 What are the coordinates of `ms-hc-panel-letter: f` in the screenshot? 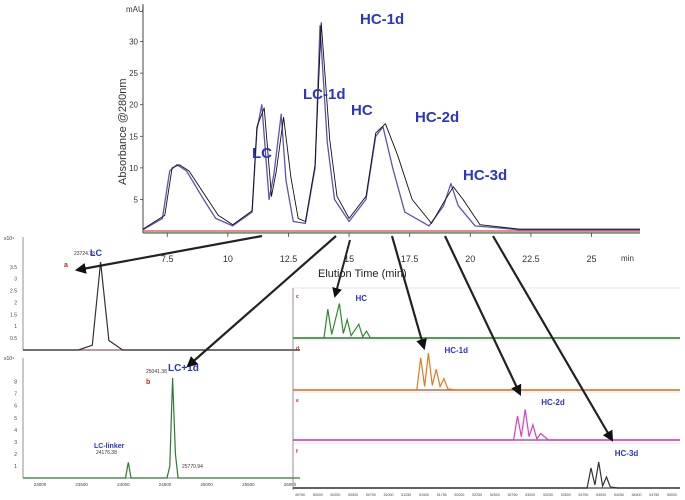 It's located at (297, 452).